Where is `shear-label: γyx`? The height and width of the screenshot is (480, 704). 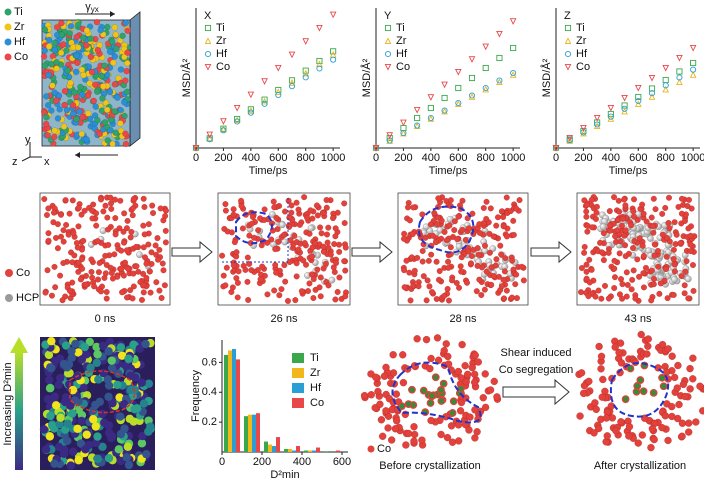
shear-label: γyx is located at coordinates (92, 7).